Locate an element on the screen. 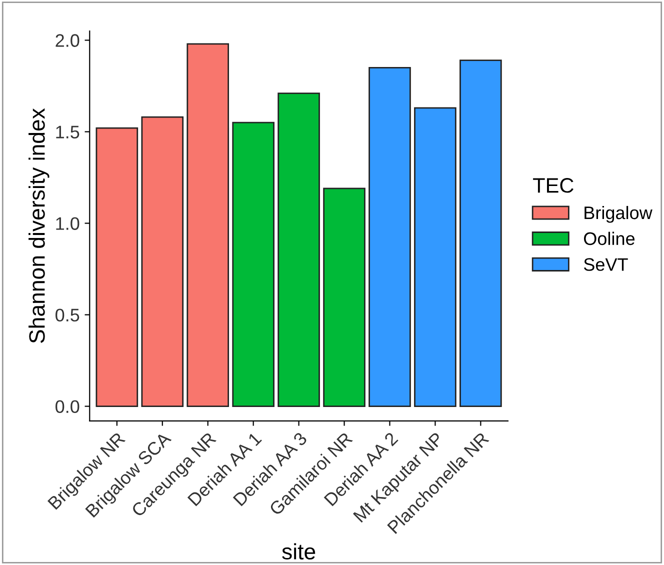  y-axis-title: Shannon diversity index is located at coordinates (39, 225).